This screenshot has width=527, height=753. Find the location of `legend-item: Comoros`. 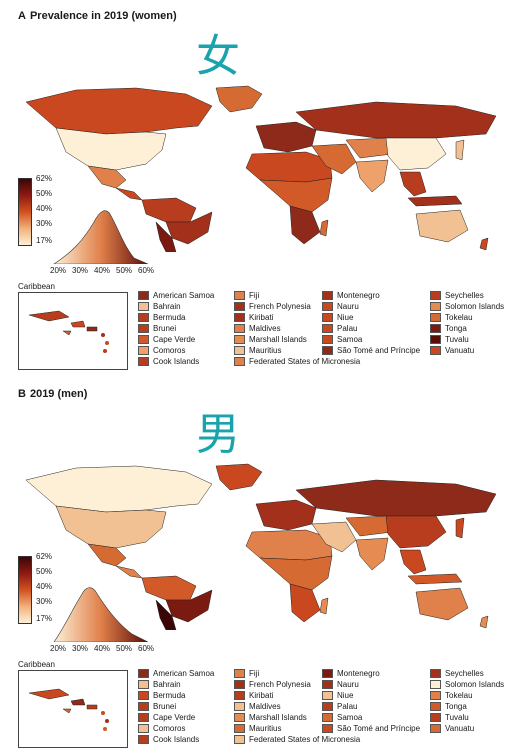

legend-item: Comoros is located at coordinates (161, 350).